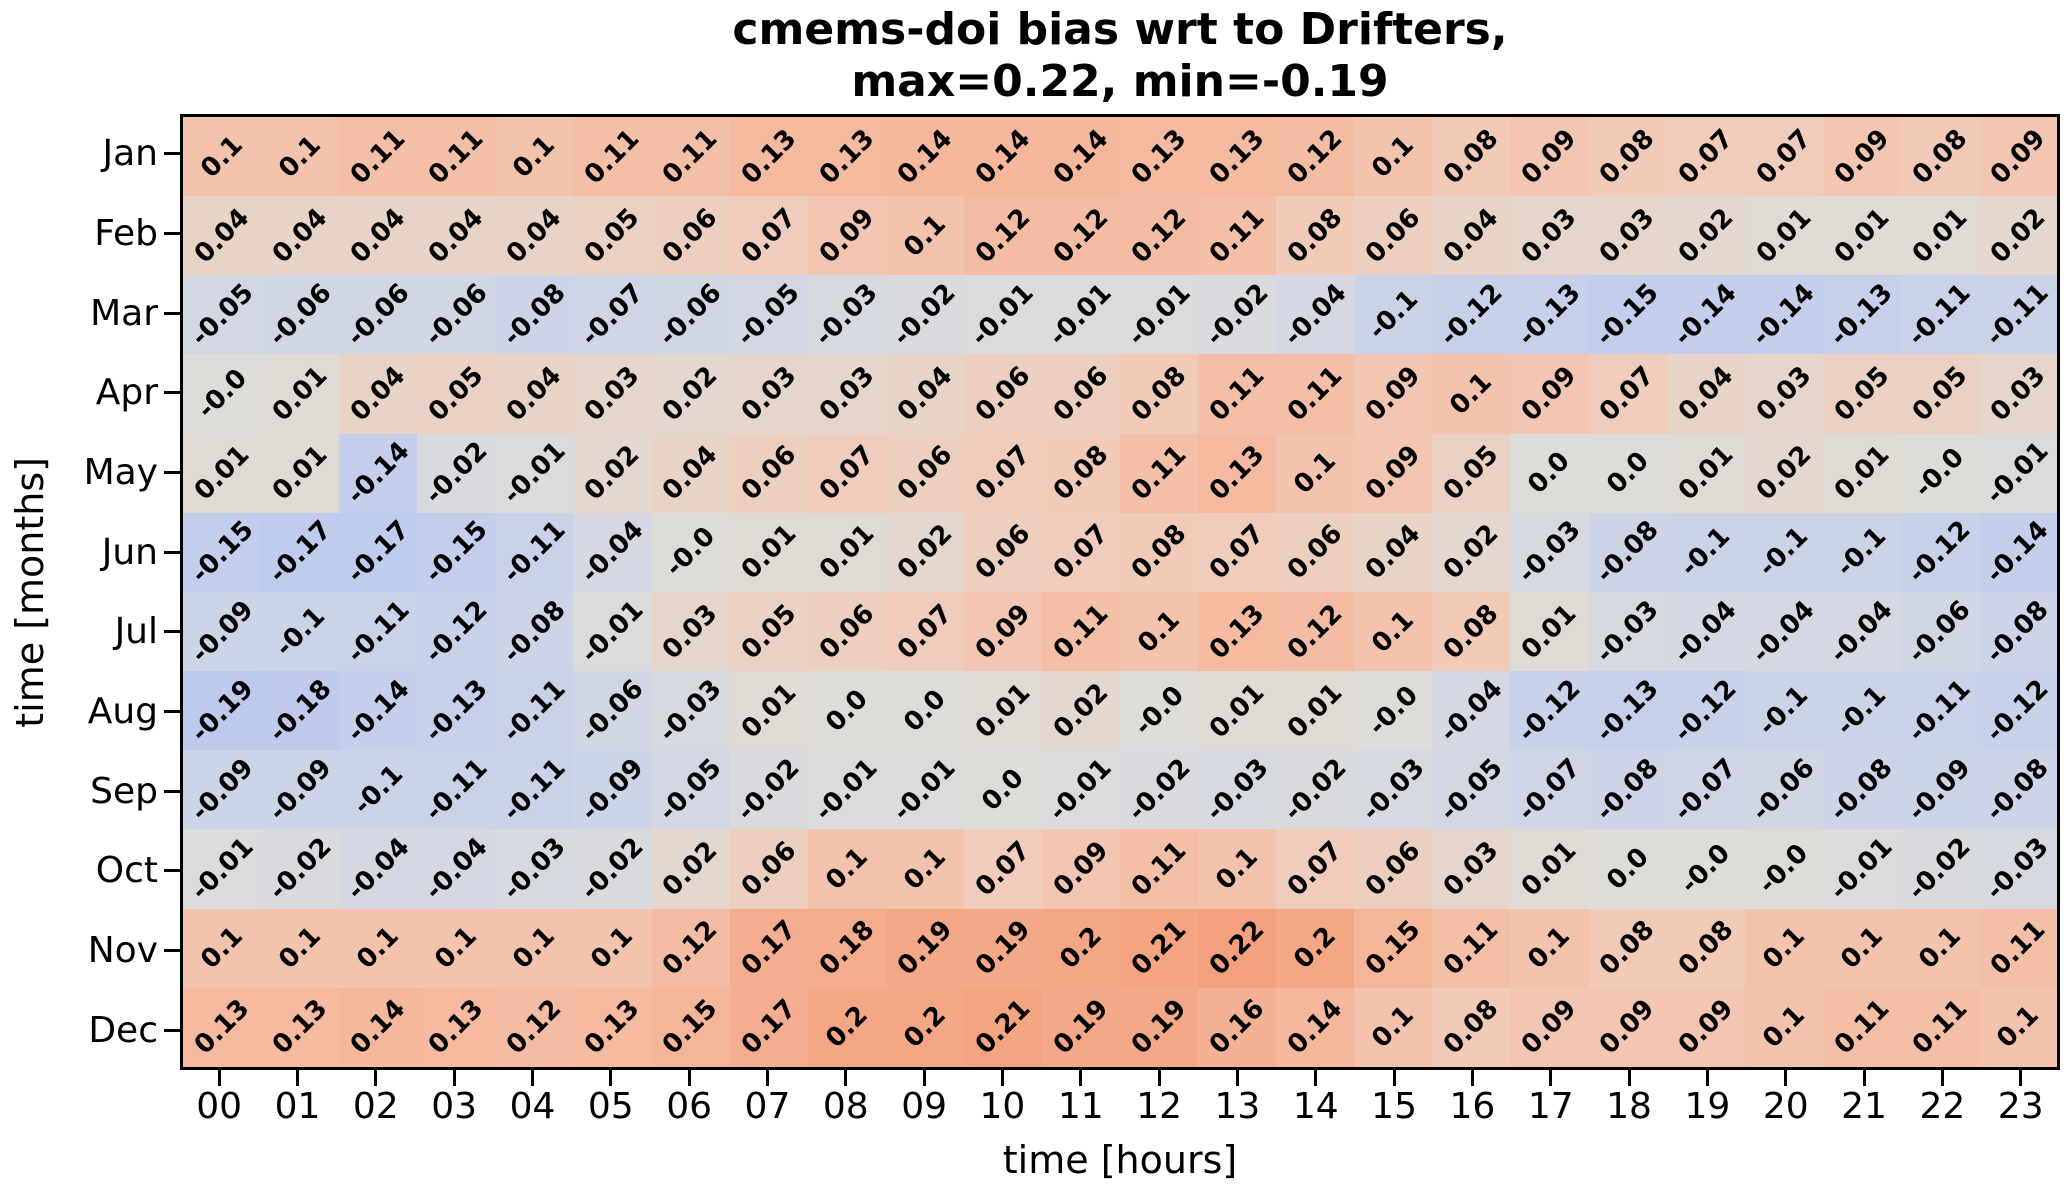 The image size is (2067, 1191). What do you see at coordinates (120, 473) in the screenshot?
I see `month-tick-label: May` at bounding box center [120, 473].